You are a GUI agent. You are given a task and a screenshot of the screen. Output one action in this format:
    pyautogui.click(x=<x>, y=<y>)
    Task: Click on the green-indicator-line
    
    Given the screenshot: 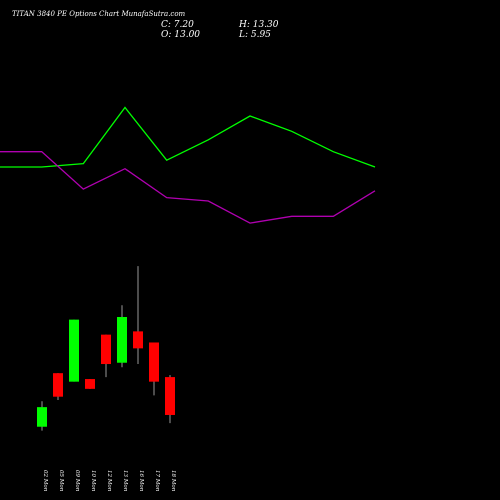 What is the action you would take?
    pyautogui.click(x=188, y=137)
    